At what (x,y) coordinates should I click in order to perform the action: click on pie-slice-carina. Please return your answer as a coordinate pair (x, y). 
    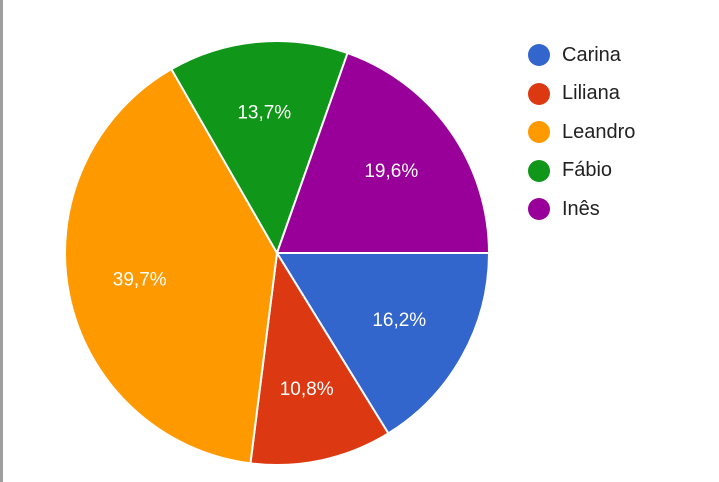
    Looking at the image, I should click on (383, 343).